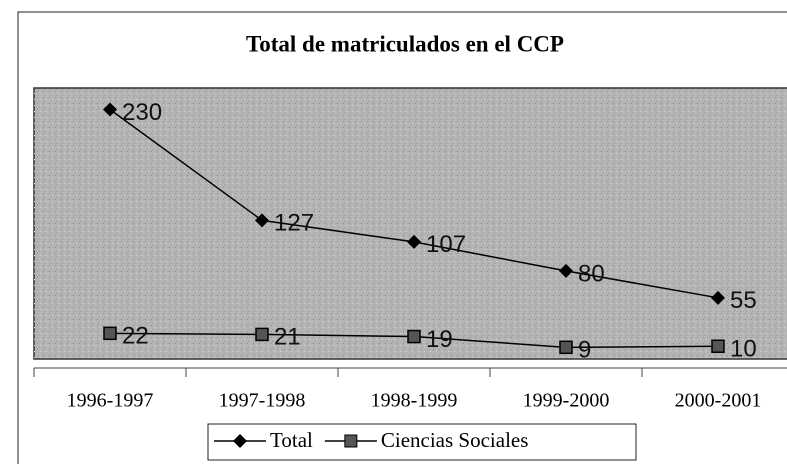 The height and width of the screenshot is (464, 787). I want to click on data-label: 55, so click(743, 300).